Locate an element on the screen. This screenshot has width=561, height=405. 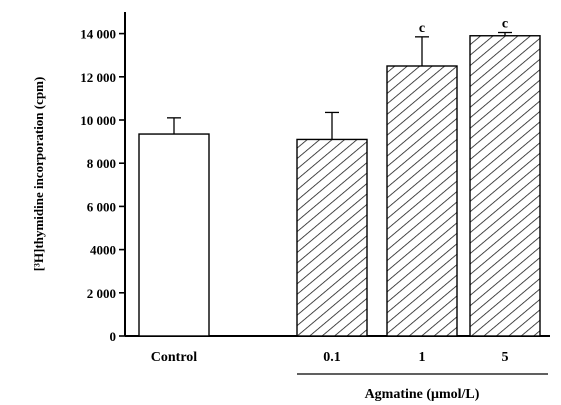
y-tick-label: 14 000 is located at coordinates (98, 34).